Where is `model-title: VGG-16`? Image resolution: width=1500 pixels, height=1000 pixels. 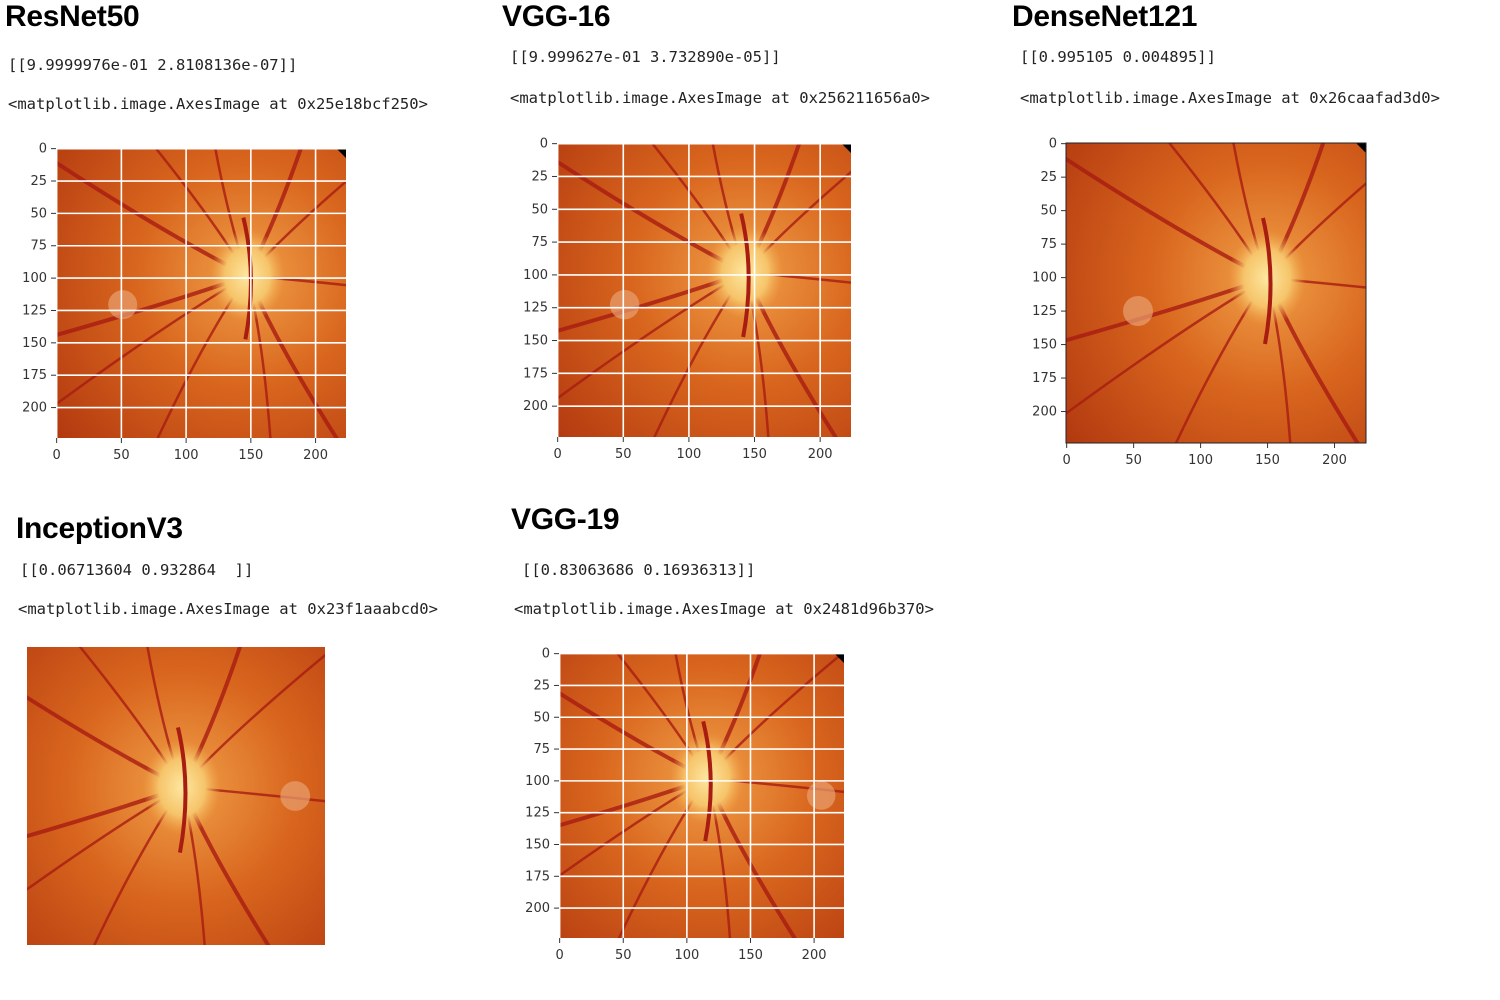
model-title: VGG-16 is located at coordinates (556, 16).